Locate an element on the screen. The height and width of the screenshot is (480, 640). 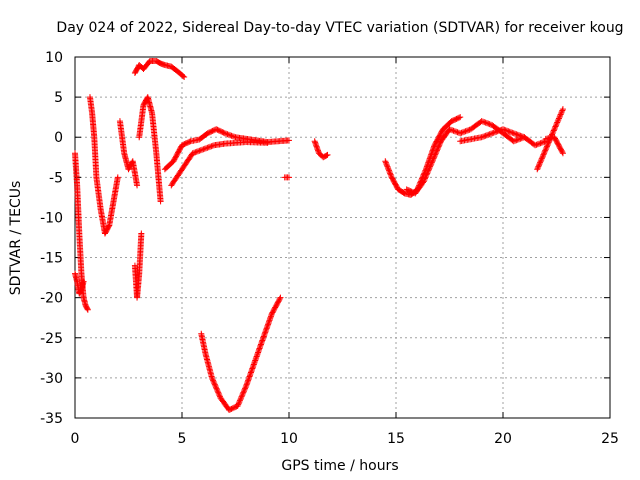
y-tick-label: 10 is located at coordinates (54, 58).